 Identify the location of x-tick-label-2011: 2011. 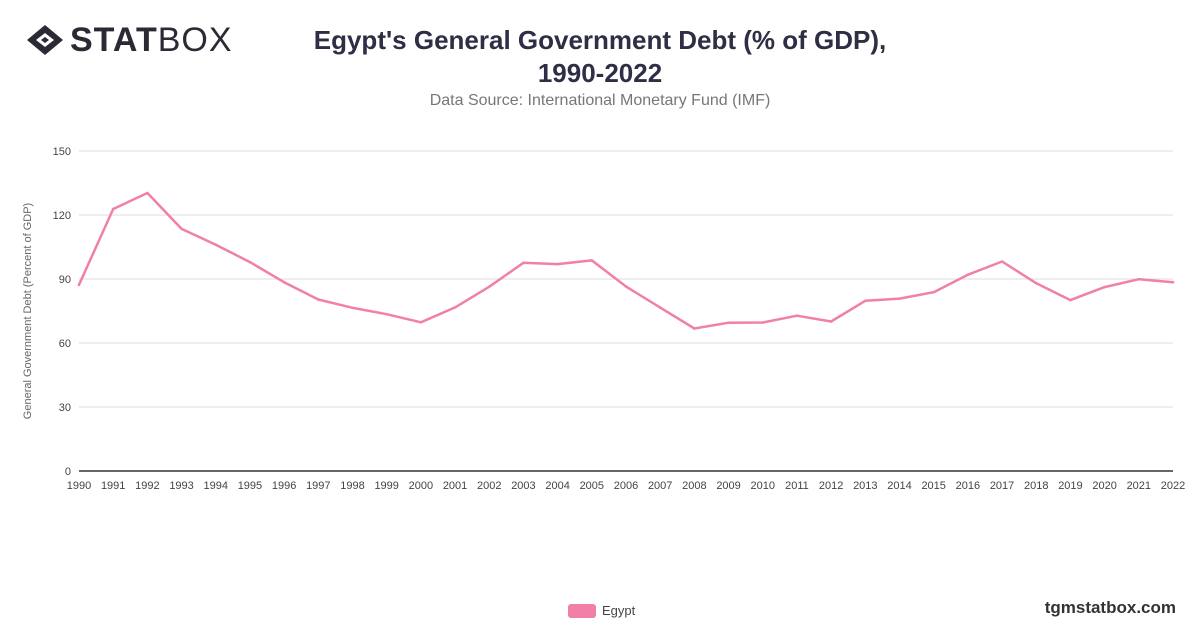
(797, 486).